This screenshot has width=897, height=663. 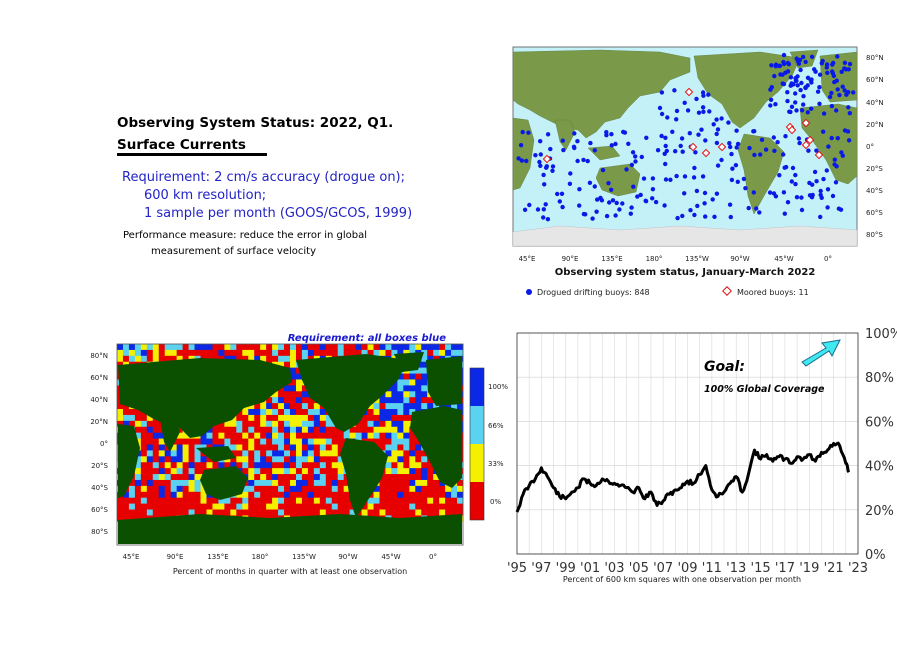 I want to click on coverage-lat-label: 40°N, so click(x=99, y=400).